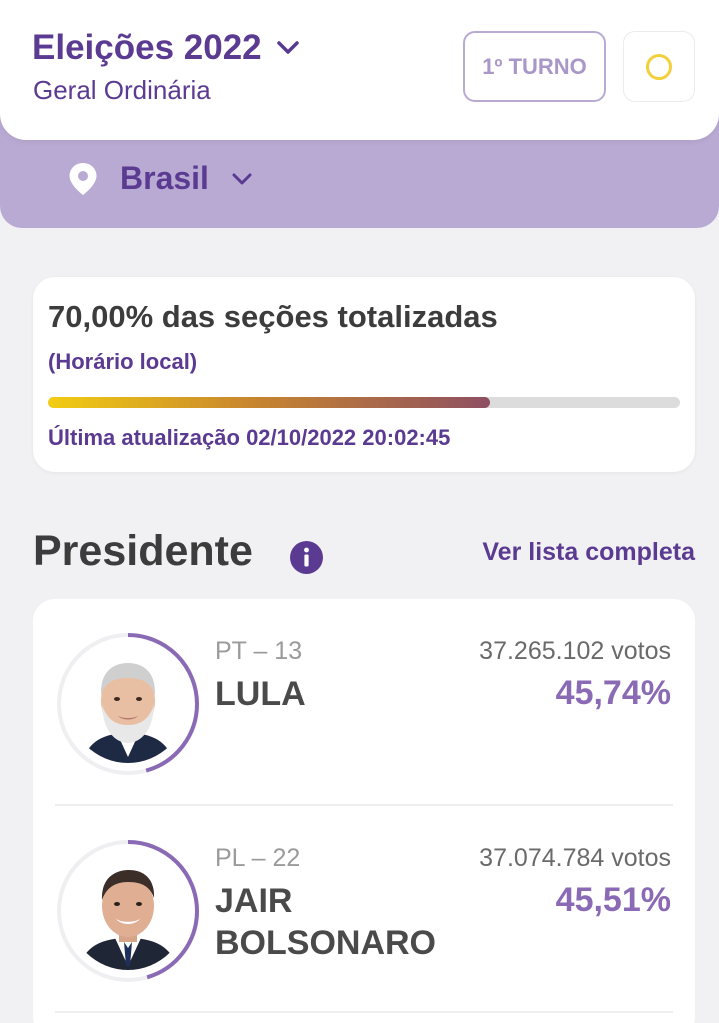 The image size is (719, 1023). Describe the element at coordinates (269, 402) in the screenshot. I see `progress-fill` at that location.